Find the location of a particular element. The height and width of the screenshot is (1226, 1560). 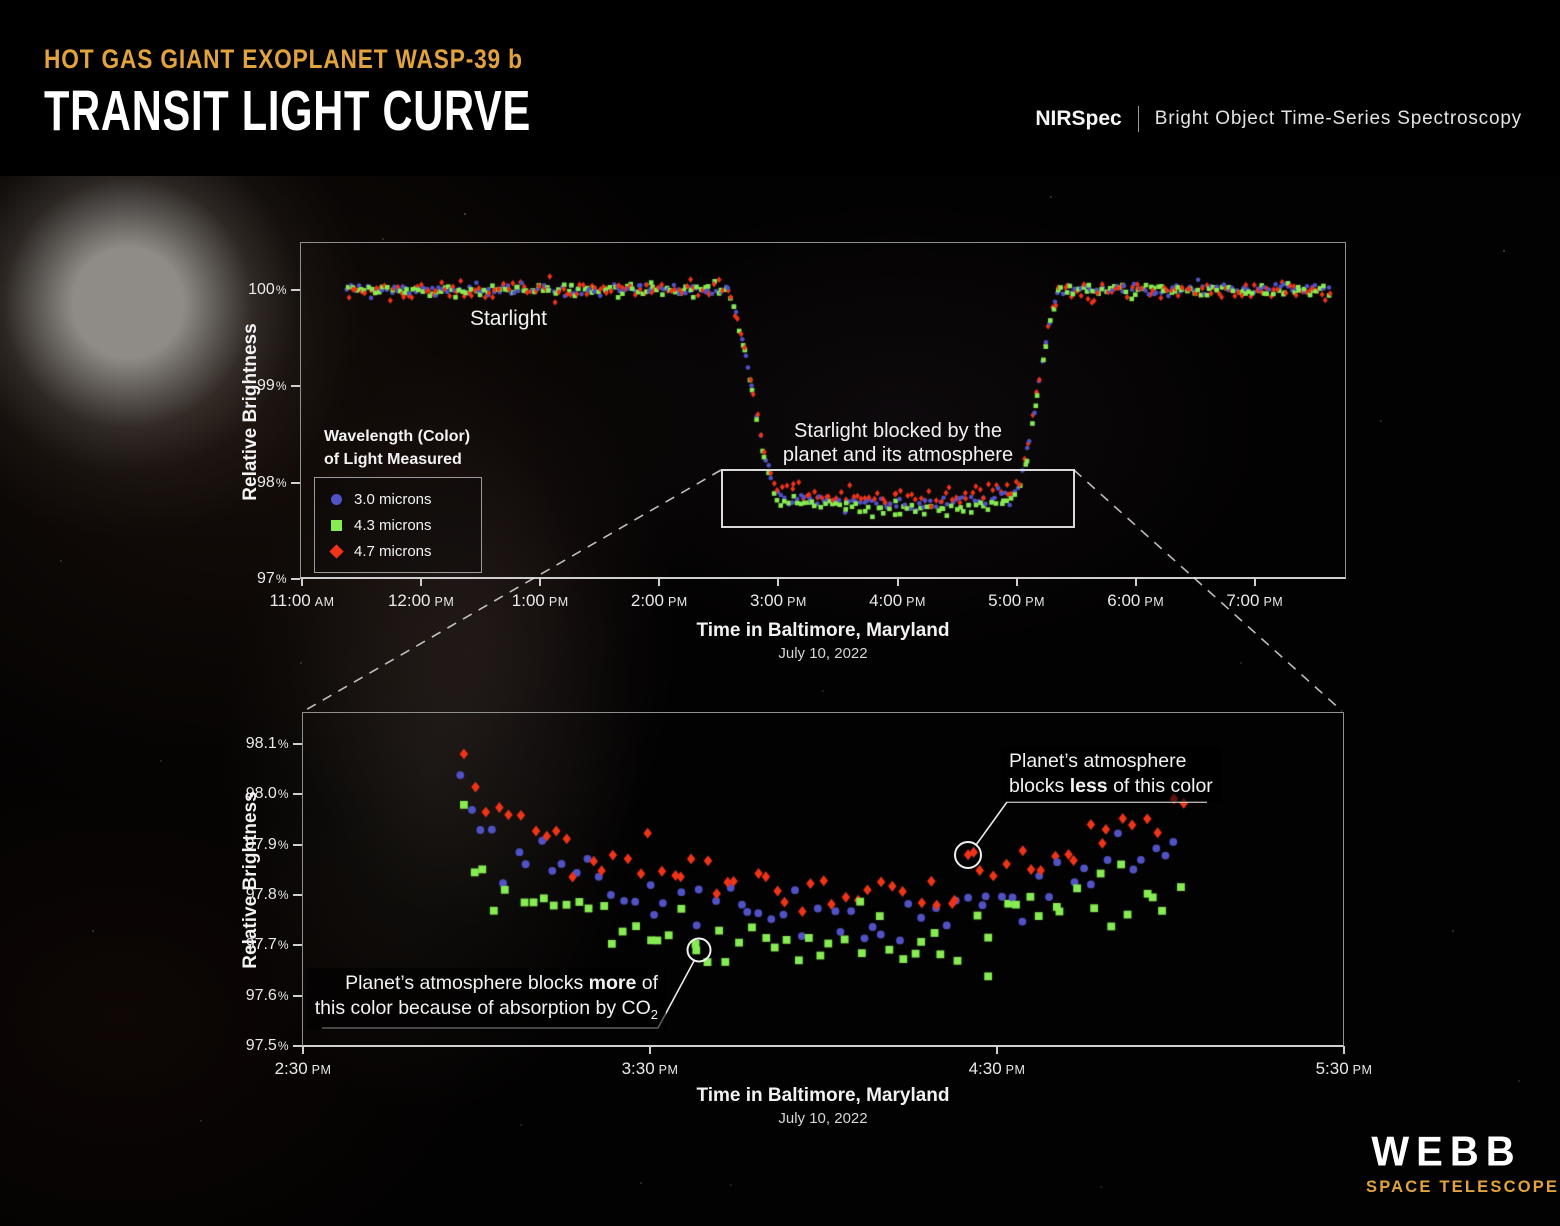

y-tick-label: 98.1% is located at coordinates (267, 743).